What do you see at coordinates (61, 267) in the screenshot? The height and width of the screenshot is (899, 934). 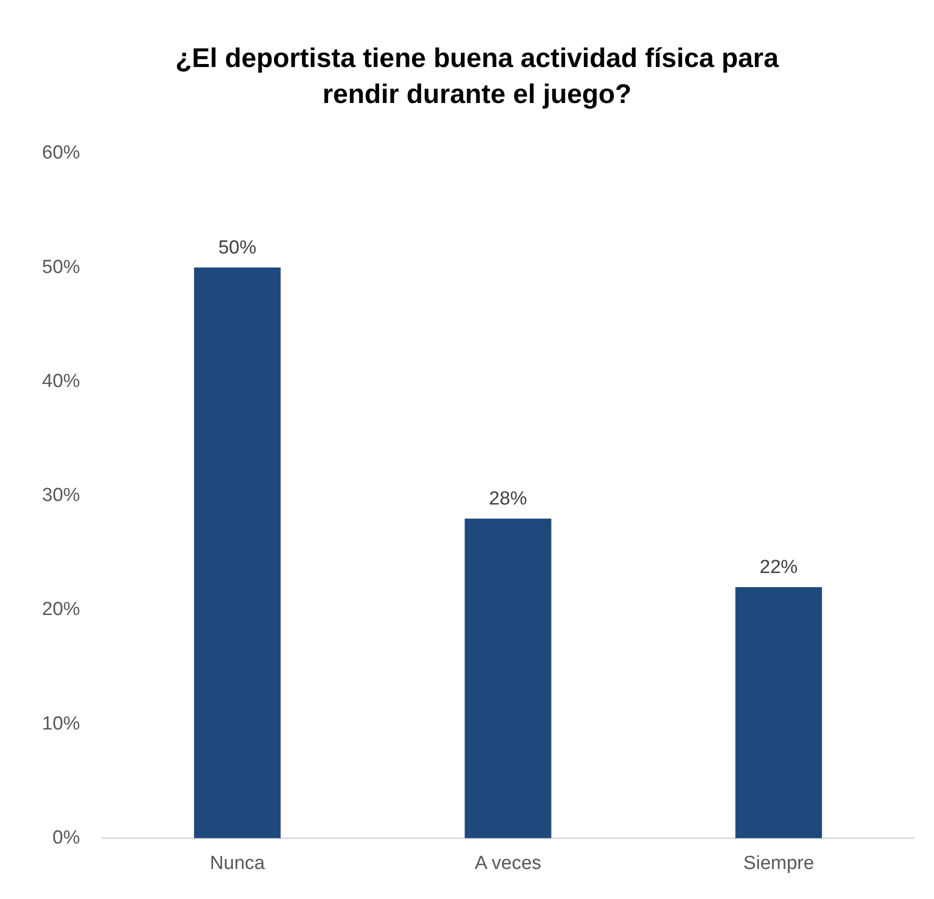 I see `y-tick-label: 50%` at bounding box center [61, 267].